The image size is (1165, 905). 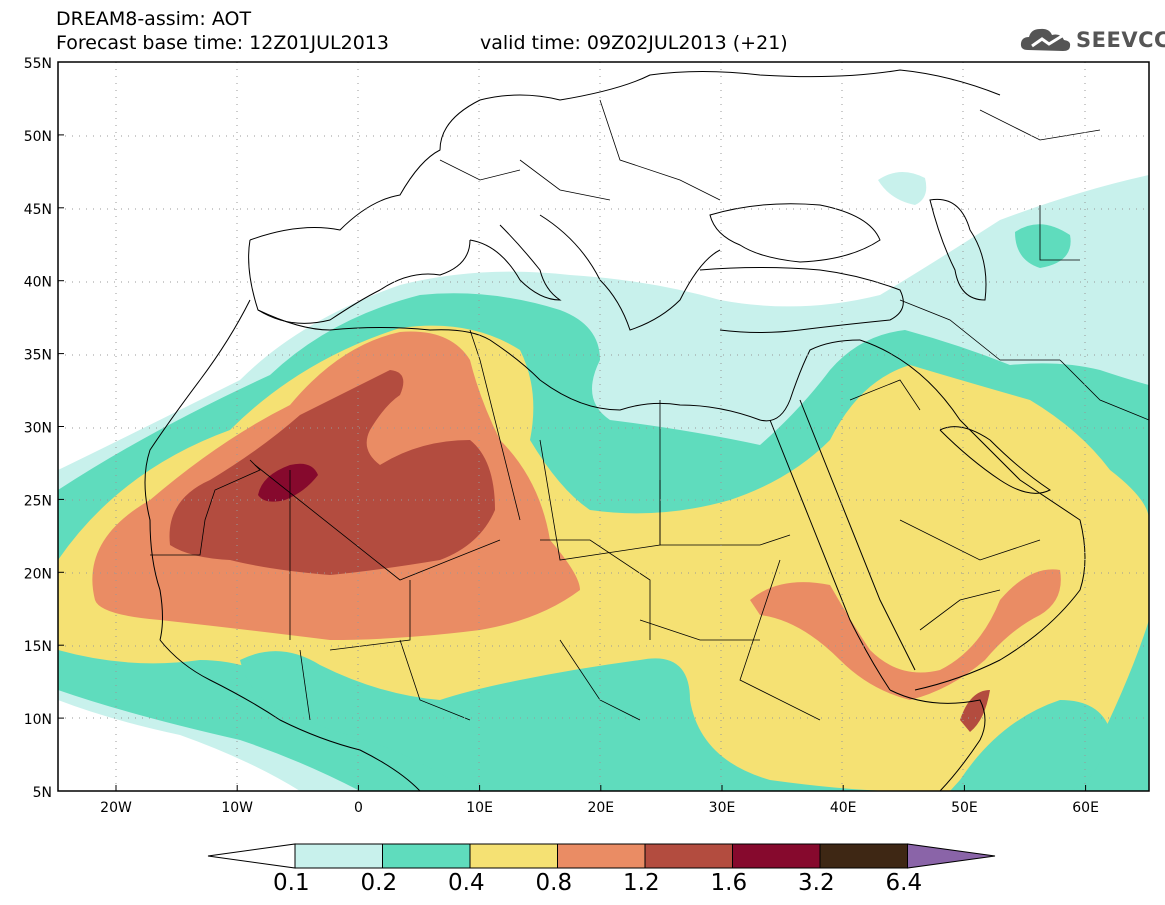 I want to click on lon-label: 60E, so click(x=1085, y=808).